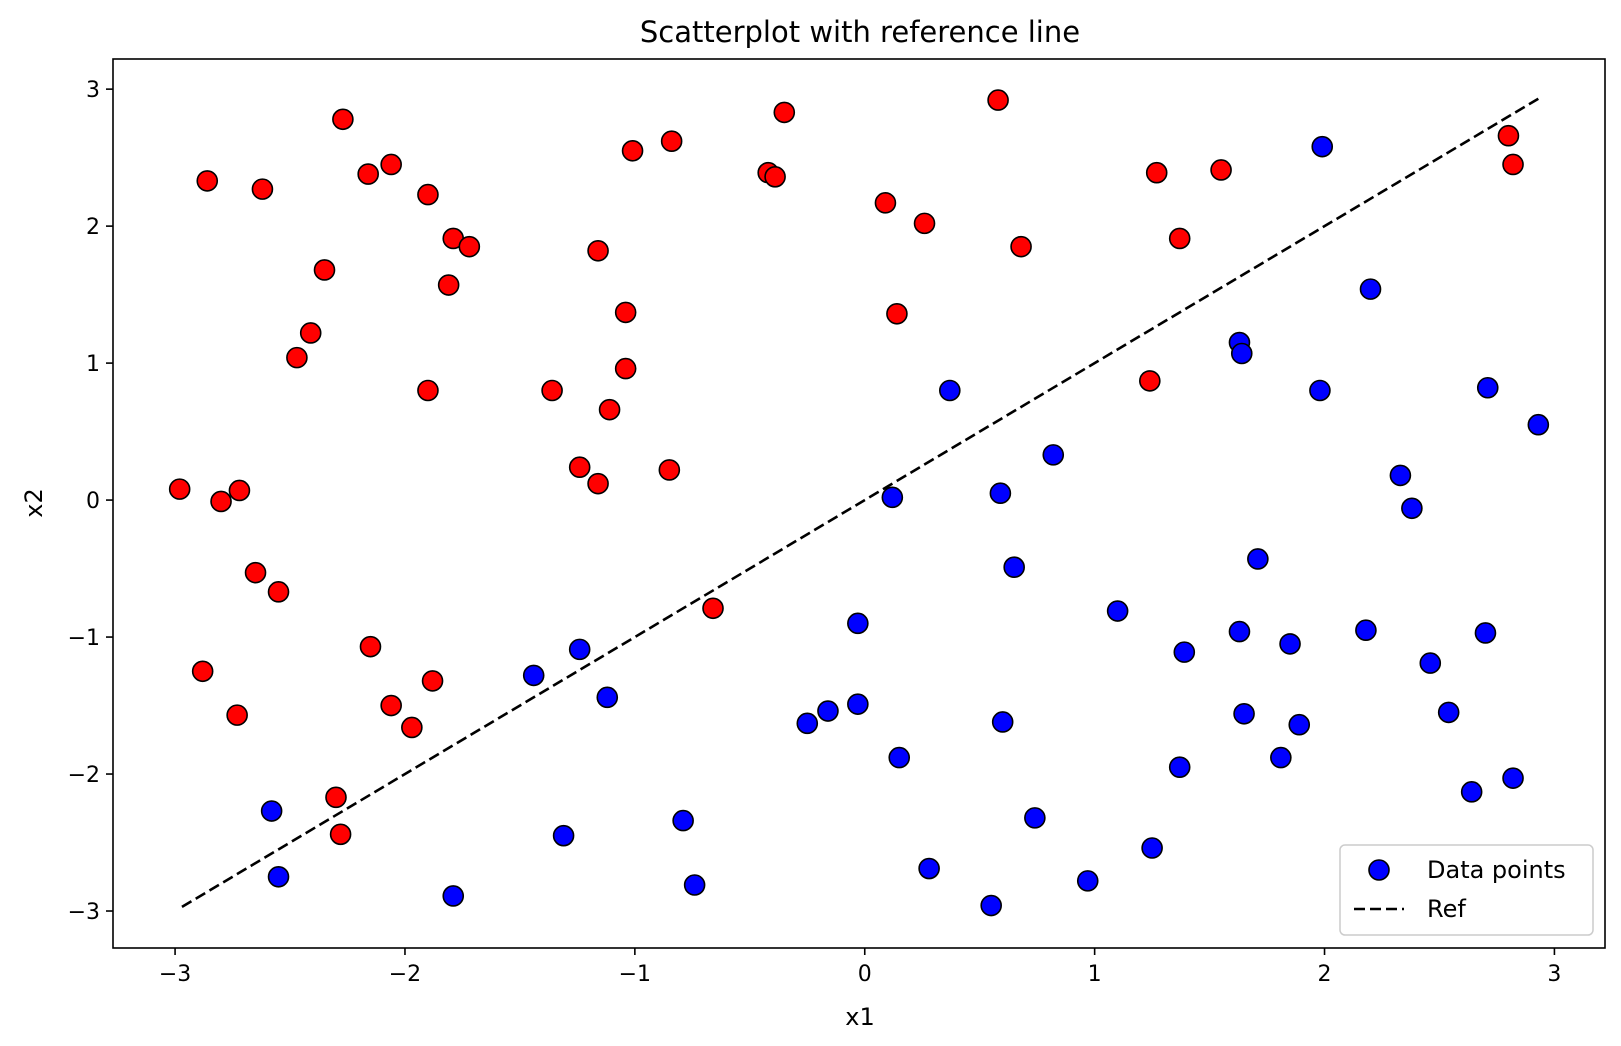 The image size is (1621, 1046). What do you see at coordinates (93, 90) in the screenshot?
I see `y-tick-label: 3` at bounding box center [93, 90].